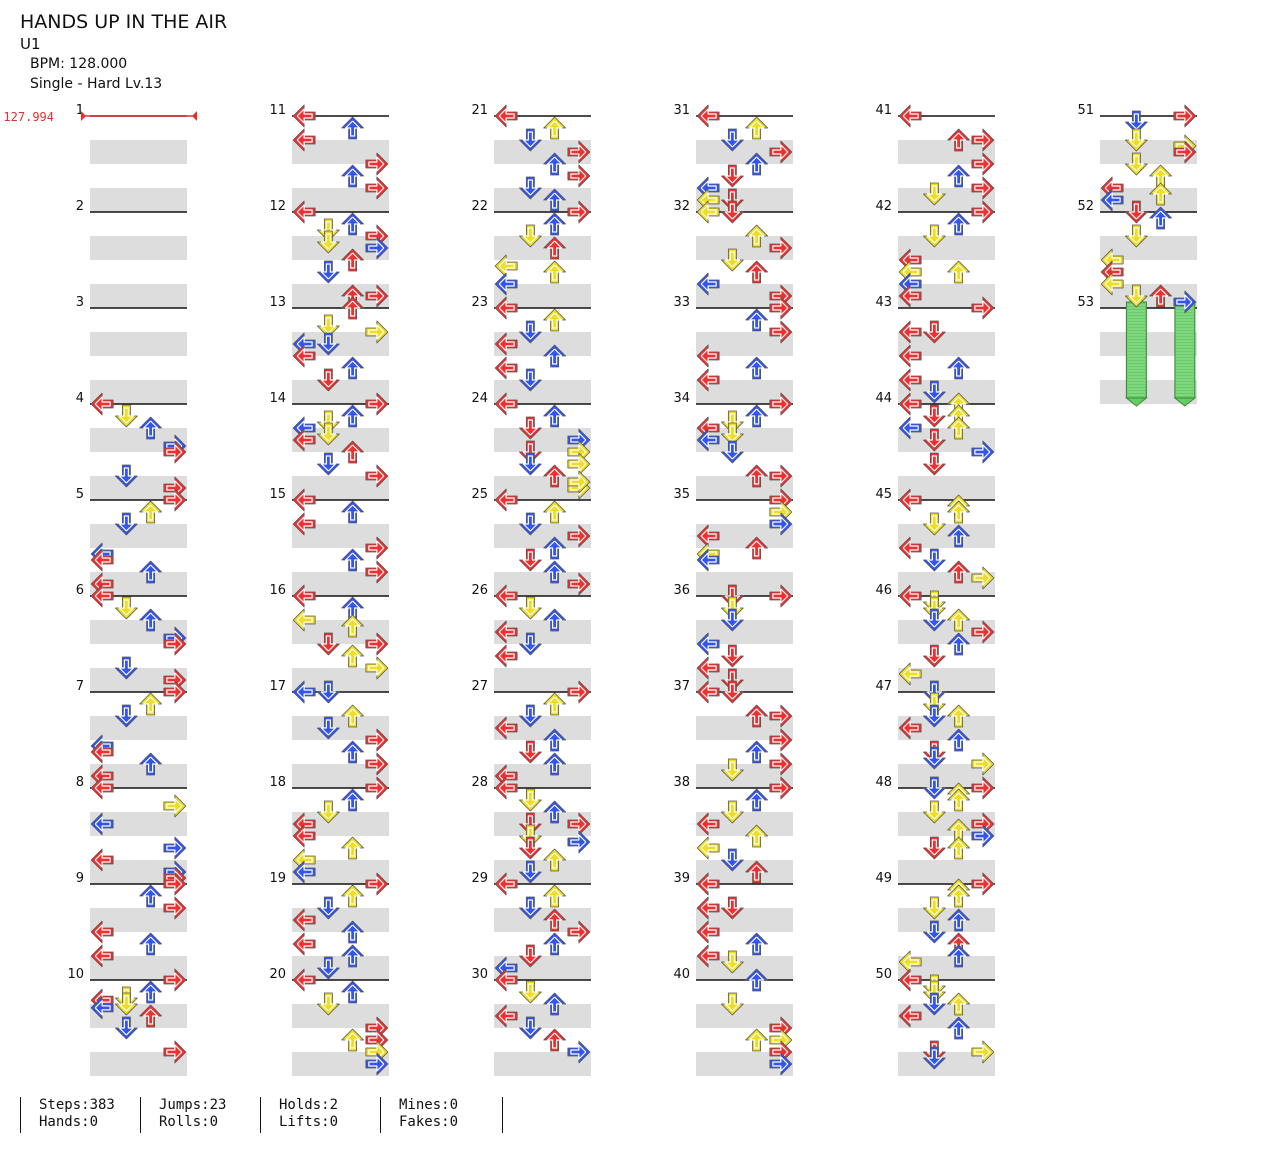 This screenshot has height=1152, width=1272. What do you see at coordinates (193, 1105) in the screenshot?
I see `stat-jumps: Jumps:23` at bounding box center [193, 1105].